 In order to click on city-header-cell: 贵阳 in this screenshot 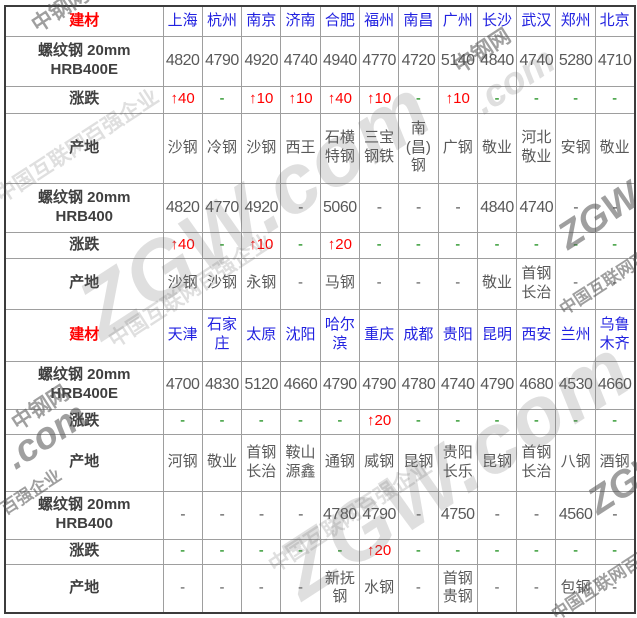, I will do `click(457, 335)`.